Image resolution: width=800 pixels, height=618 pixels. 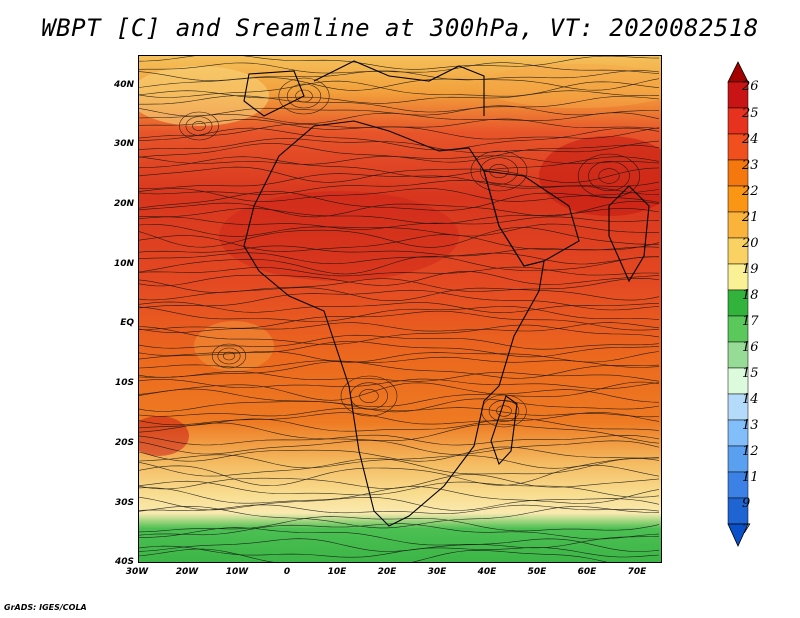 I want to click on warm-core-sahel, so click(x=339, y=236).